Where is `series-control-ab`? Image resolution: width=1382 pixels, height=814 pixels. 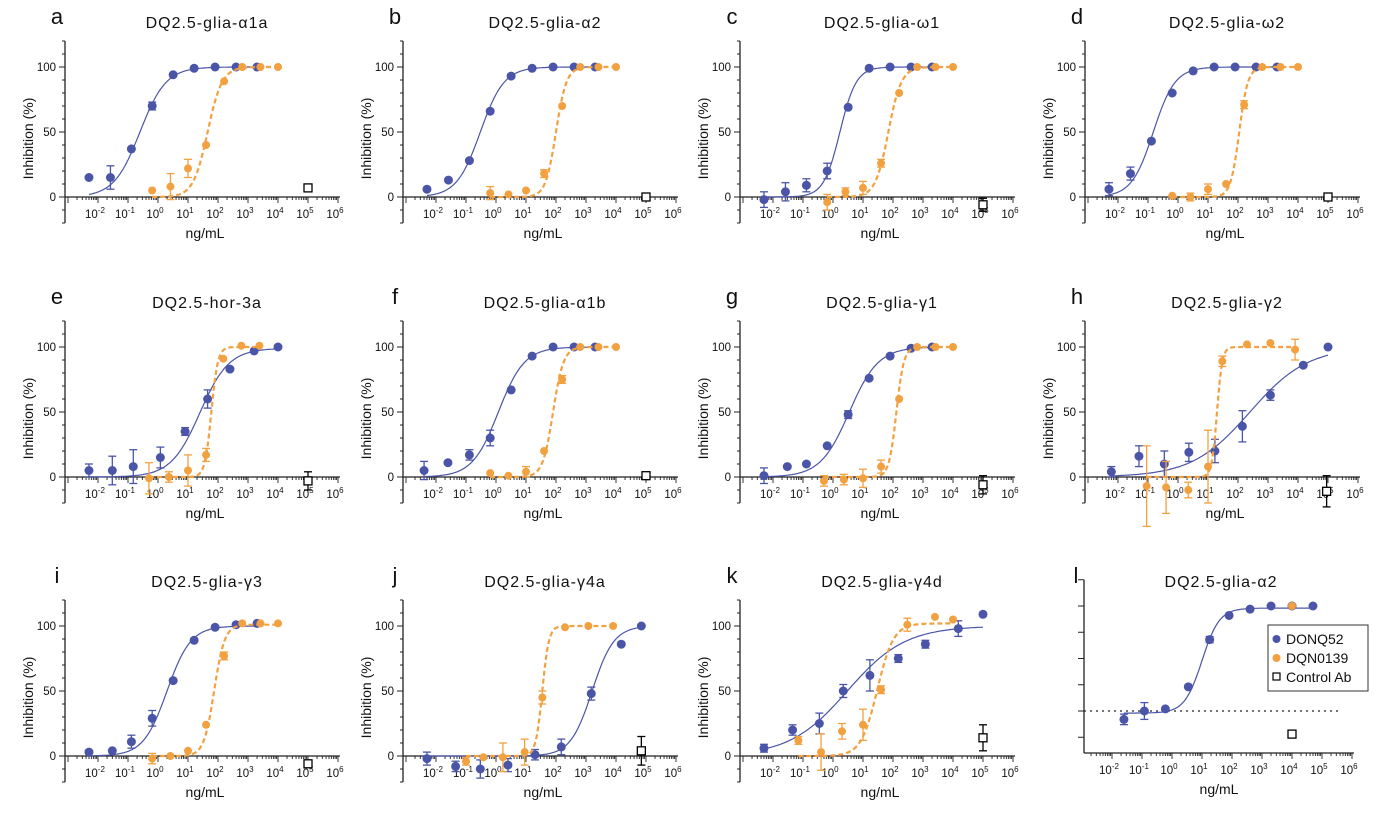
series-control-ab is located at coordinates (308, 481).